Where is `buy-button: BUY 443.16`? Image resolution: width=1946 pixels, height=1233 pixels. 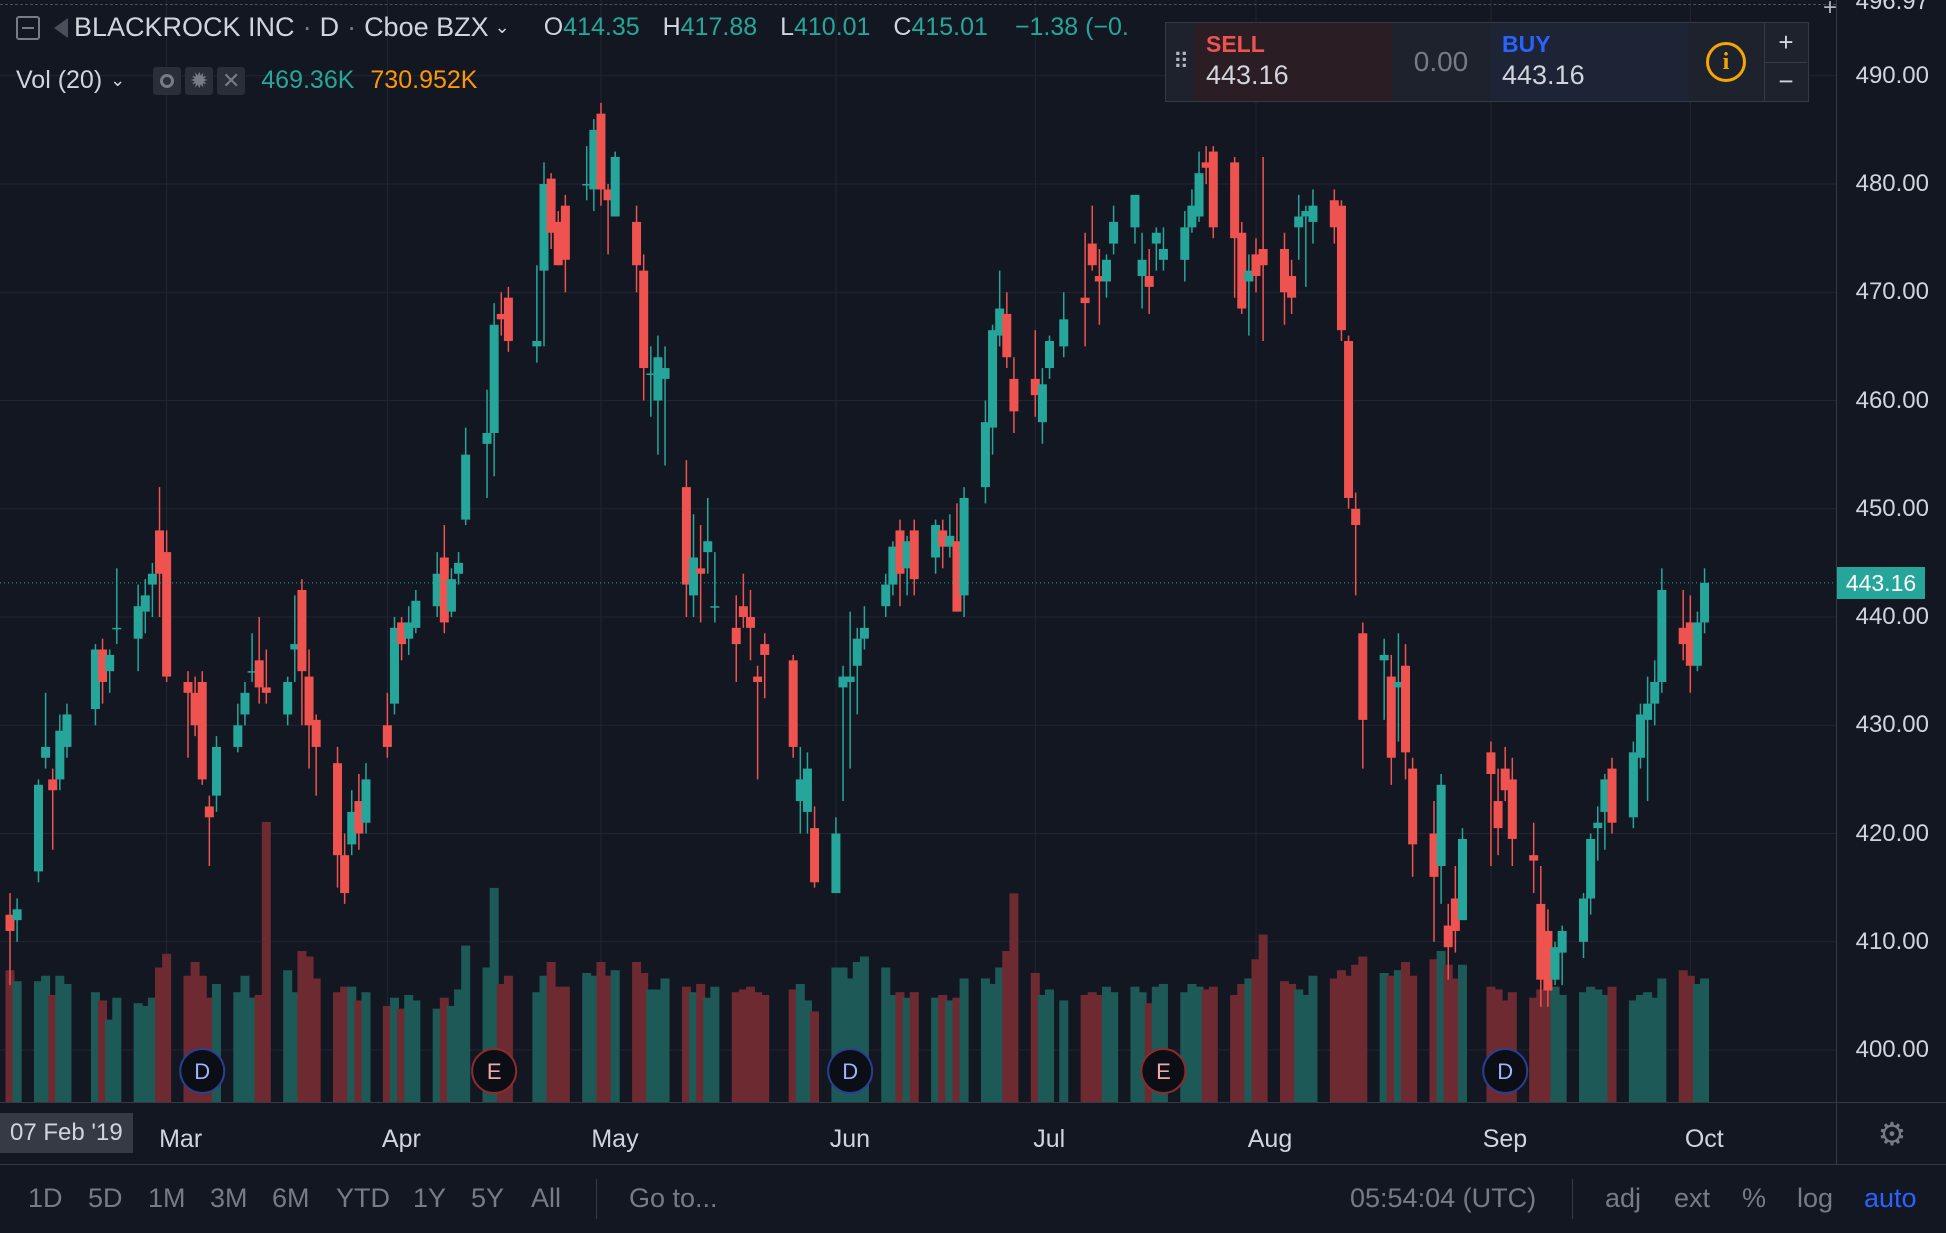
buy-button: BUY 443.16 is located at coordinates (1589, 62).